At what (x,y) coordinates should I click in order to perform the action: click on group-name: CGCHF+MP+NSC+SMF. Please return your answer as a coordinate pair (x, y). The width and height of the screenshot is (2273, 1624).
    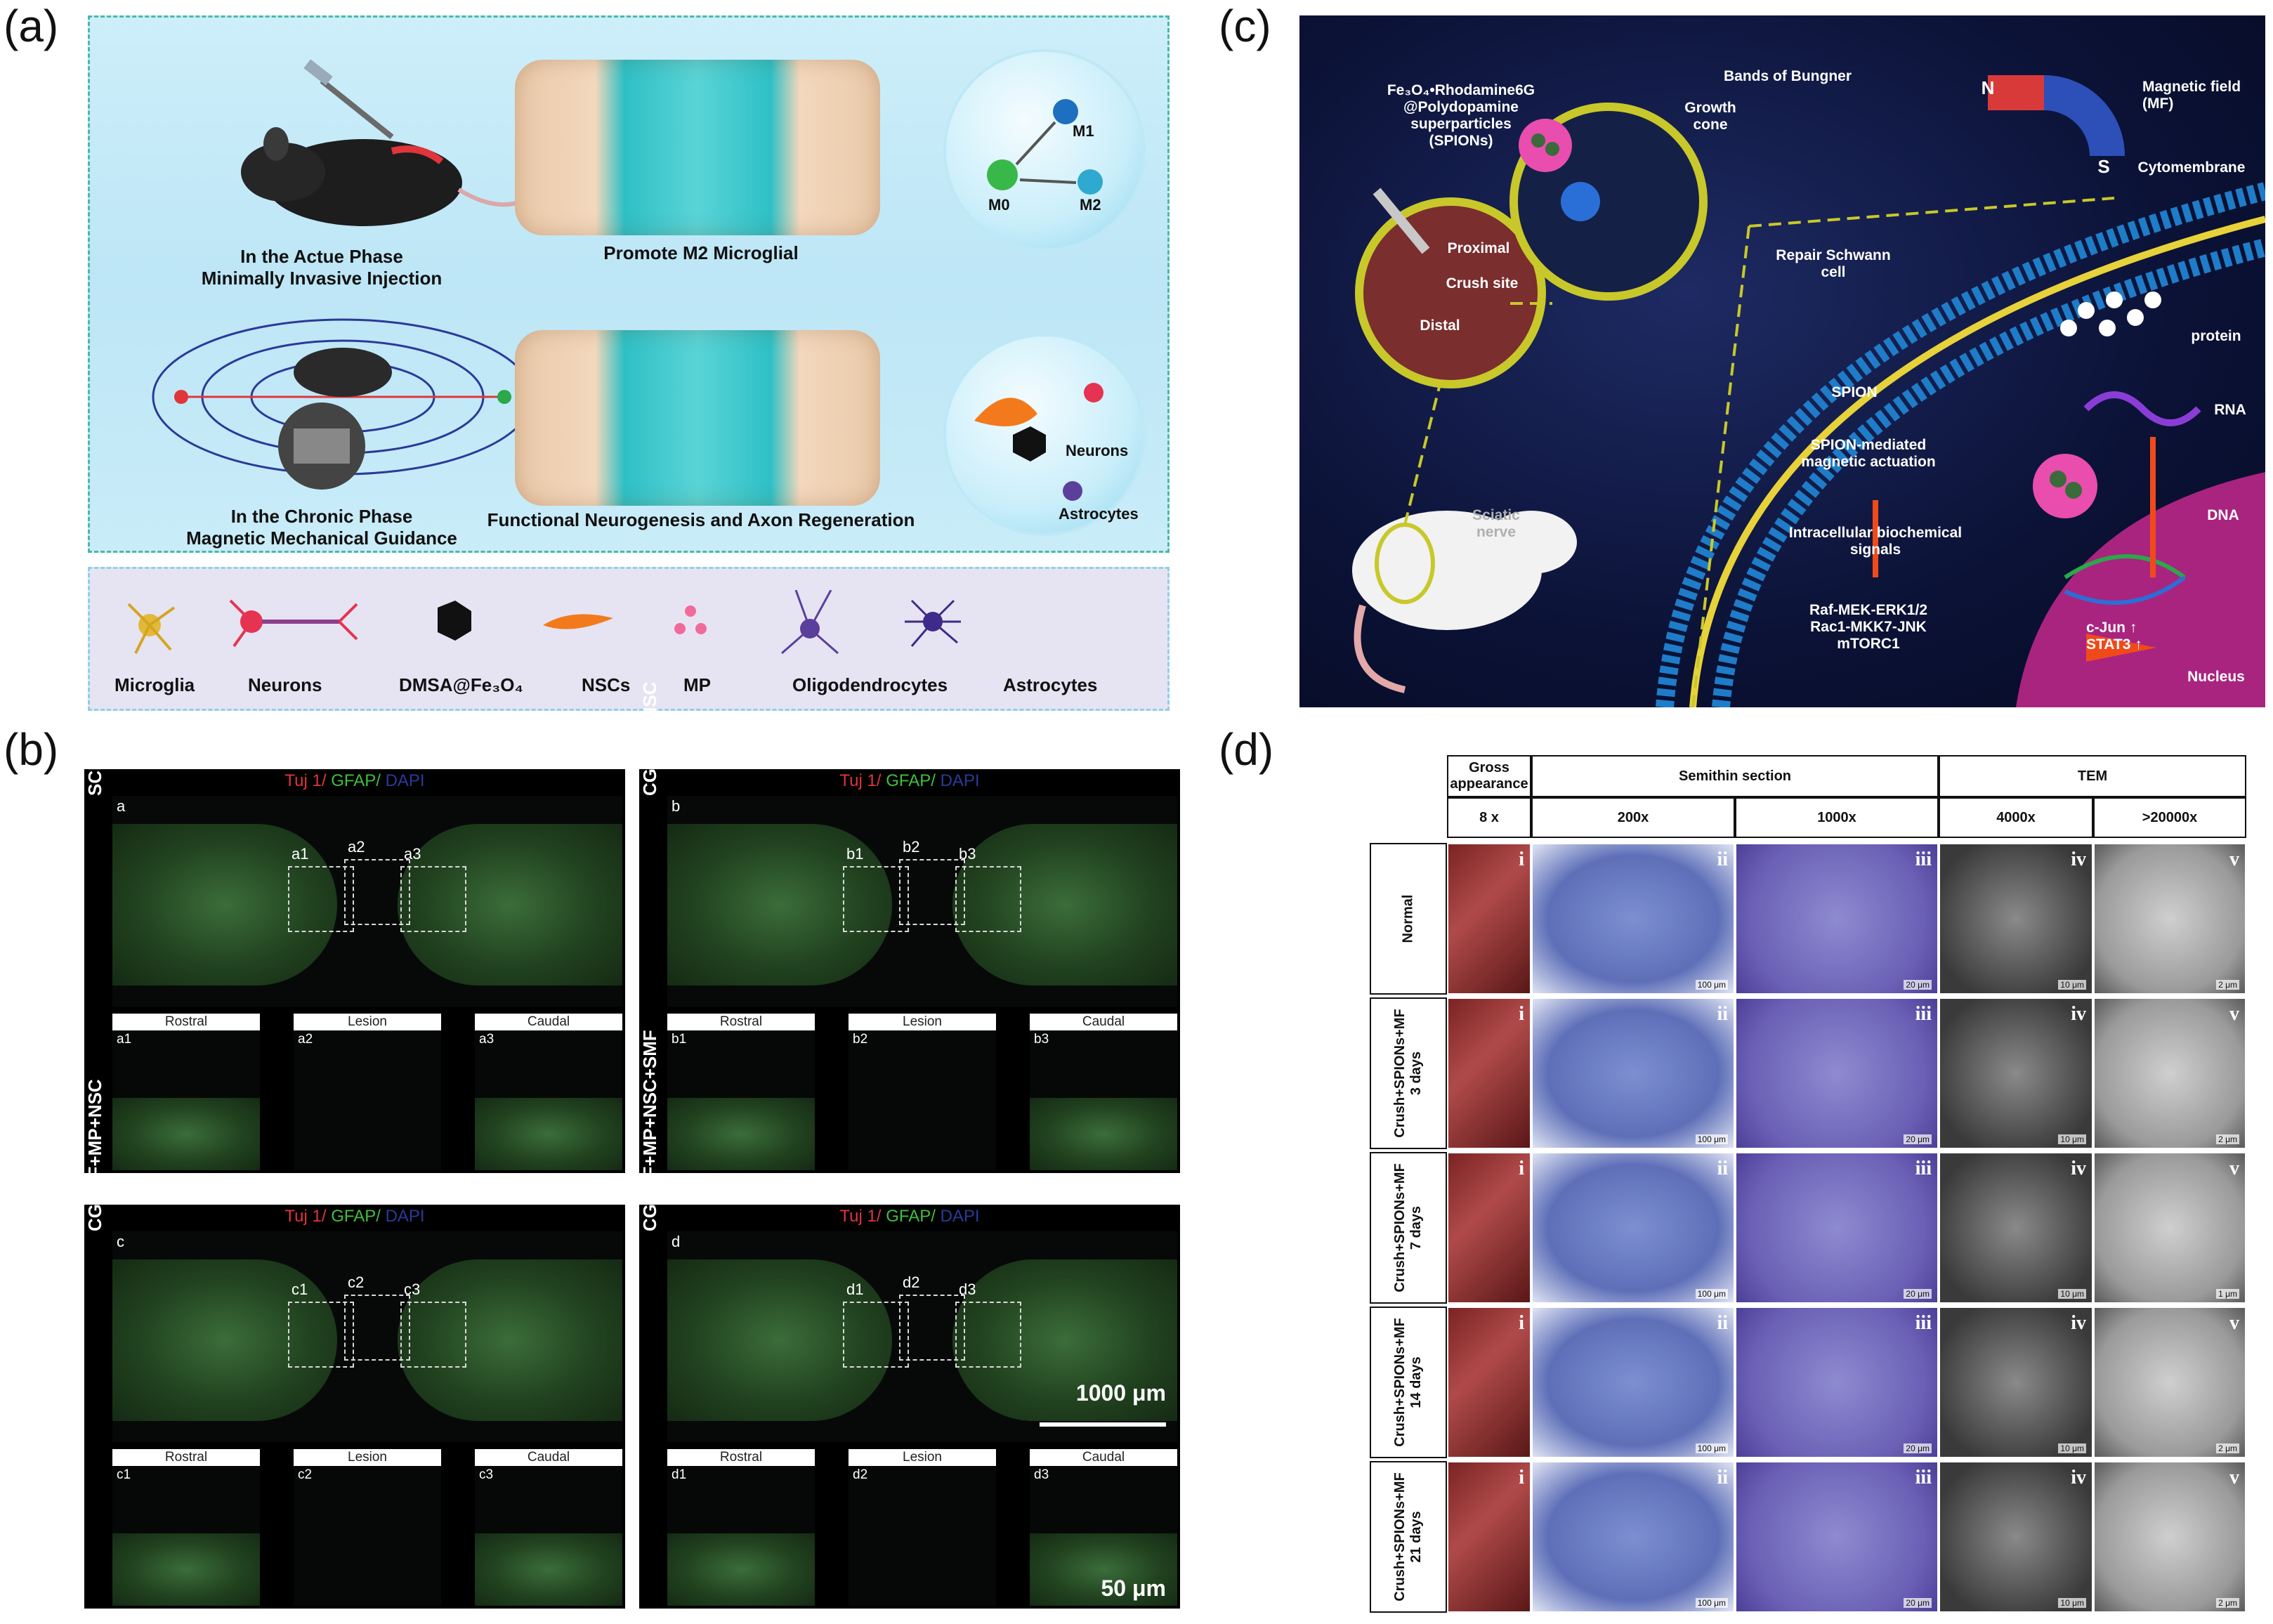
    Looking at the image, I should click on (650, 1130).